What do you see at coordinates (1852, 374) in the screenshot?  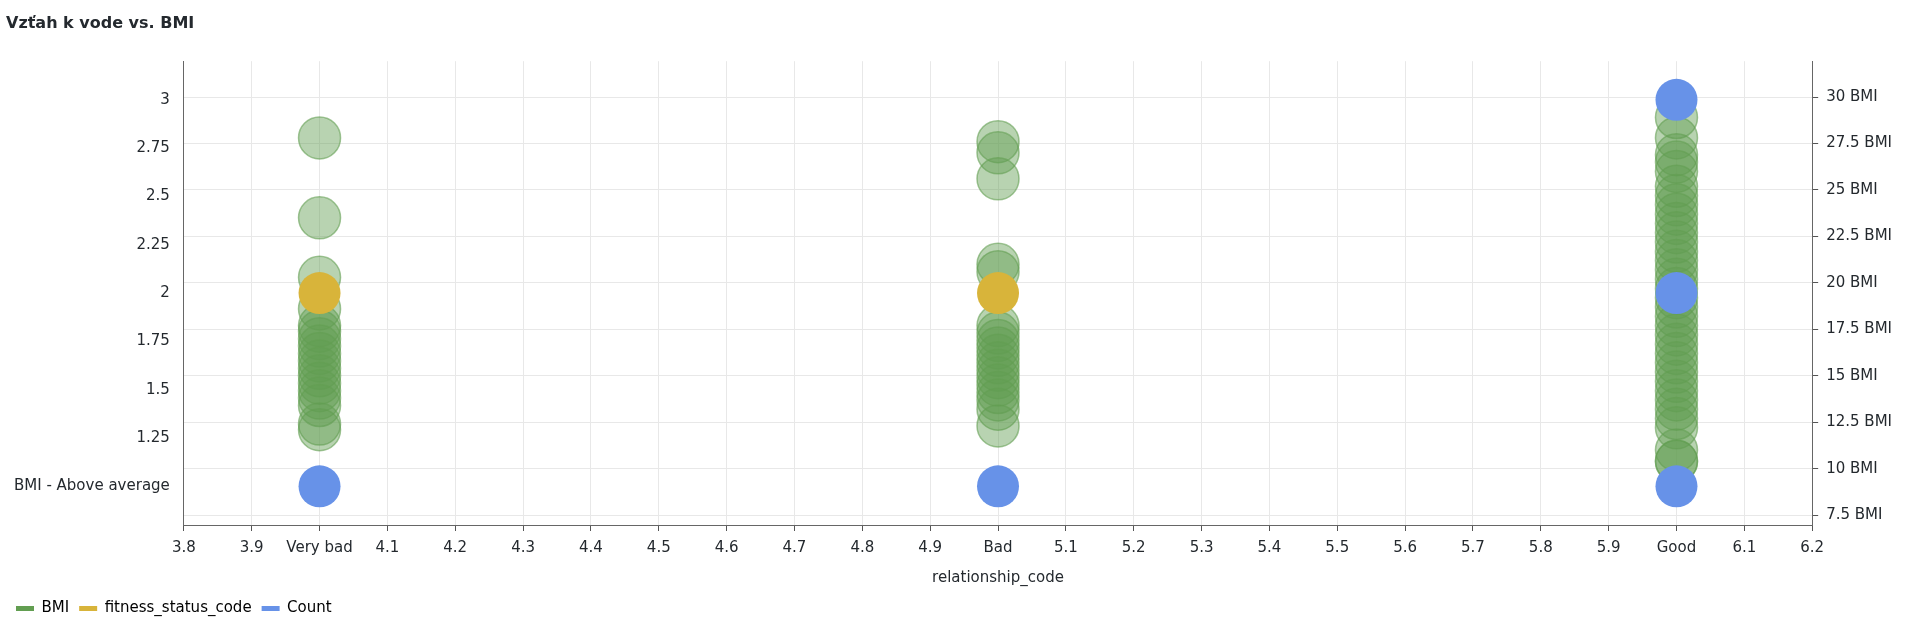 I see `y2-tick-label: 15 BMI` at bounding box center [1852, 374].